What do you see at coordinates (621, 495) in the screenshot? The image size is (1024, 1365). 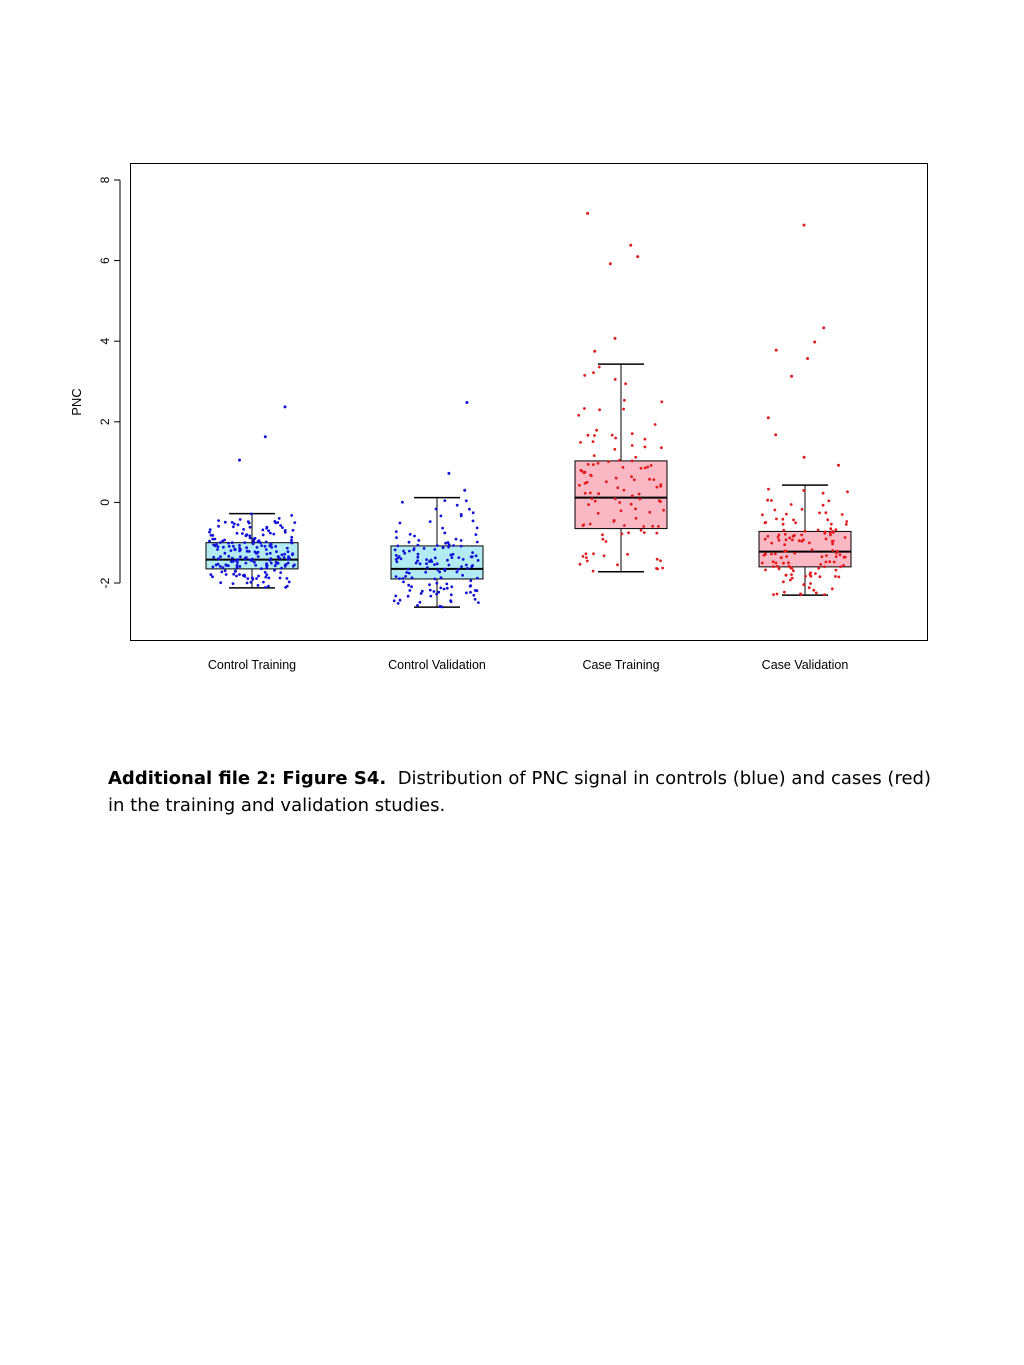 I see `box-iqr` at bounding box center [621, 495].